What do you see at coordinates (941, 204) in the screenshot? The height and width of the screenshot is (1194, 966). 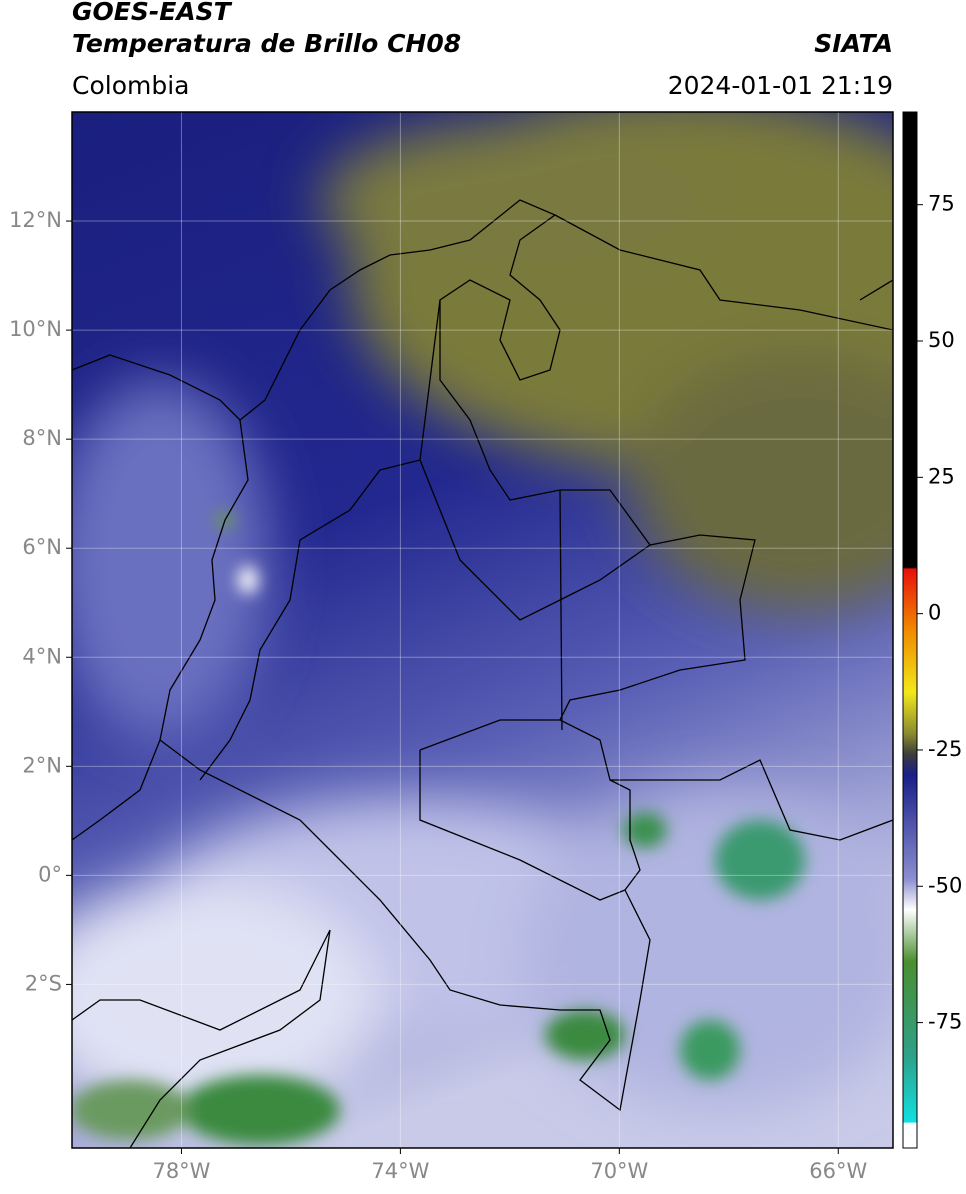 I see `colorbar-tick-label: 75` at bounding box center [941, 204].